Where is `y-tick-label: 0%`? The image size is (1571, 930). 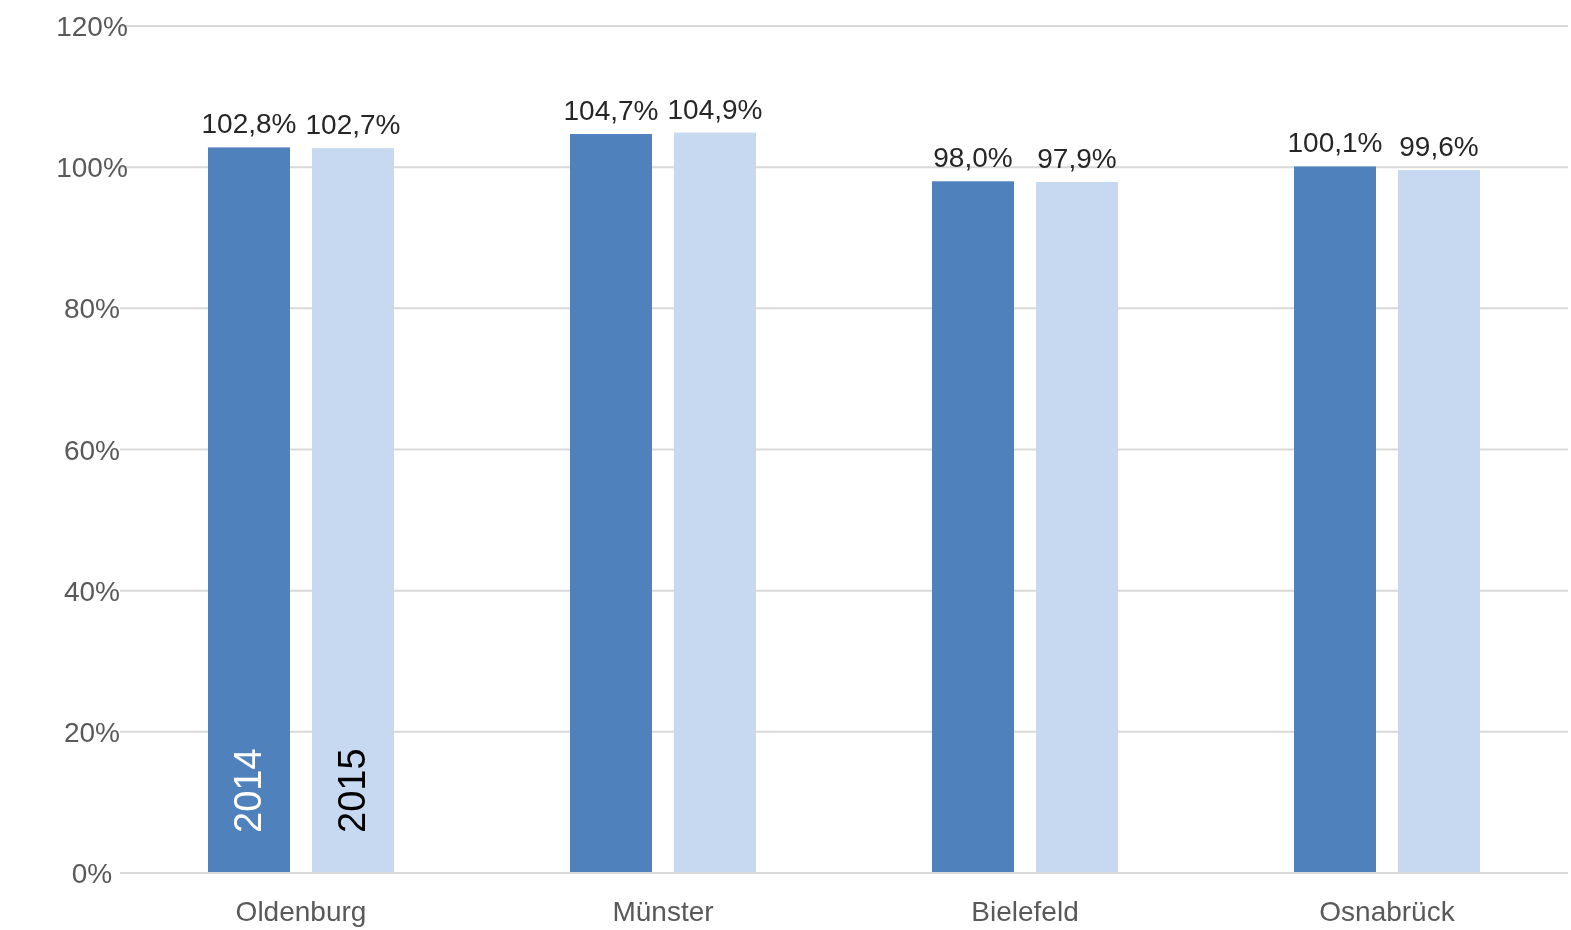
y-tick-label: 0% is located at coordinates (92, 873).